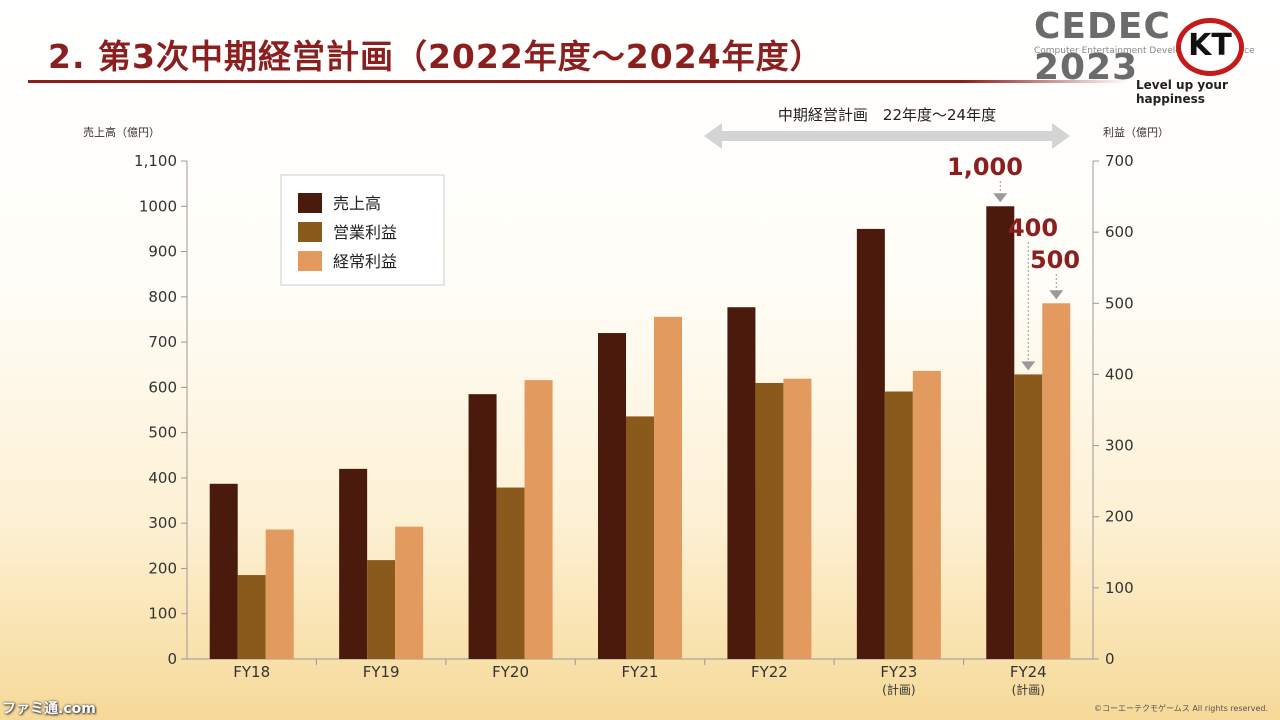 This screenshot has height=720, width=1280. What do you see at coordinates (162, 433) in the screenshot?
I see `left-tick-label: 500` at bounding box center [162, 433].